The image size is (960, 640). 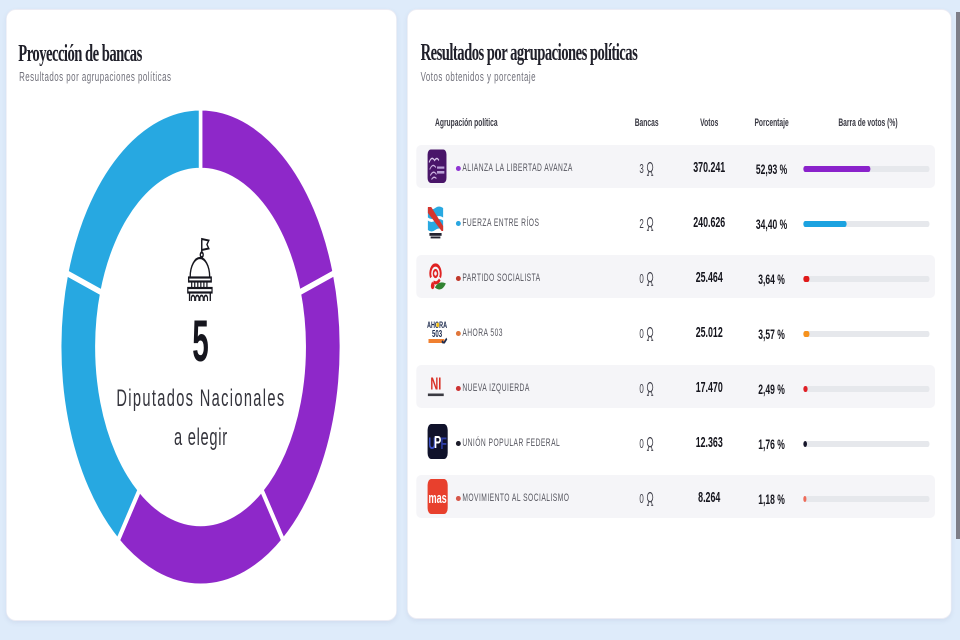 I want to click on svg-text: F, so click(x=444, y=442).